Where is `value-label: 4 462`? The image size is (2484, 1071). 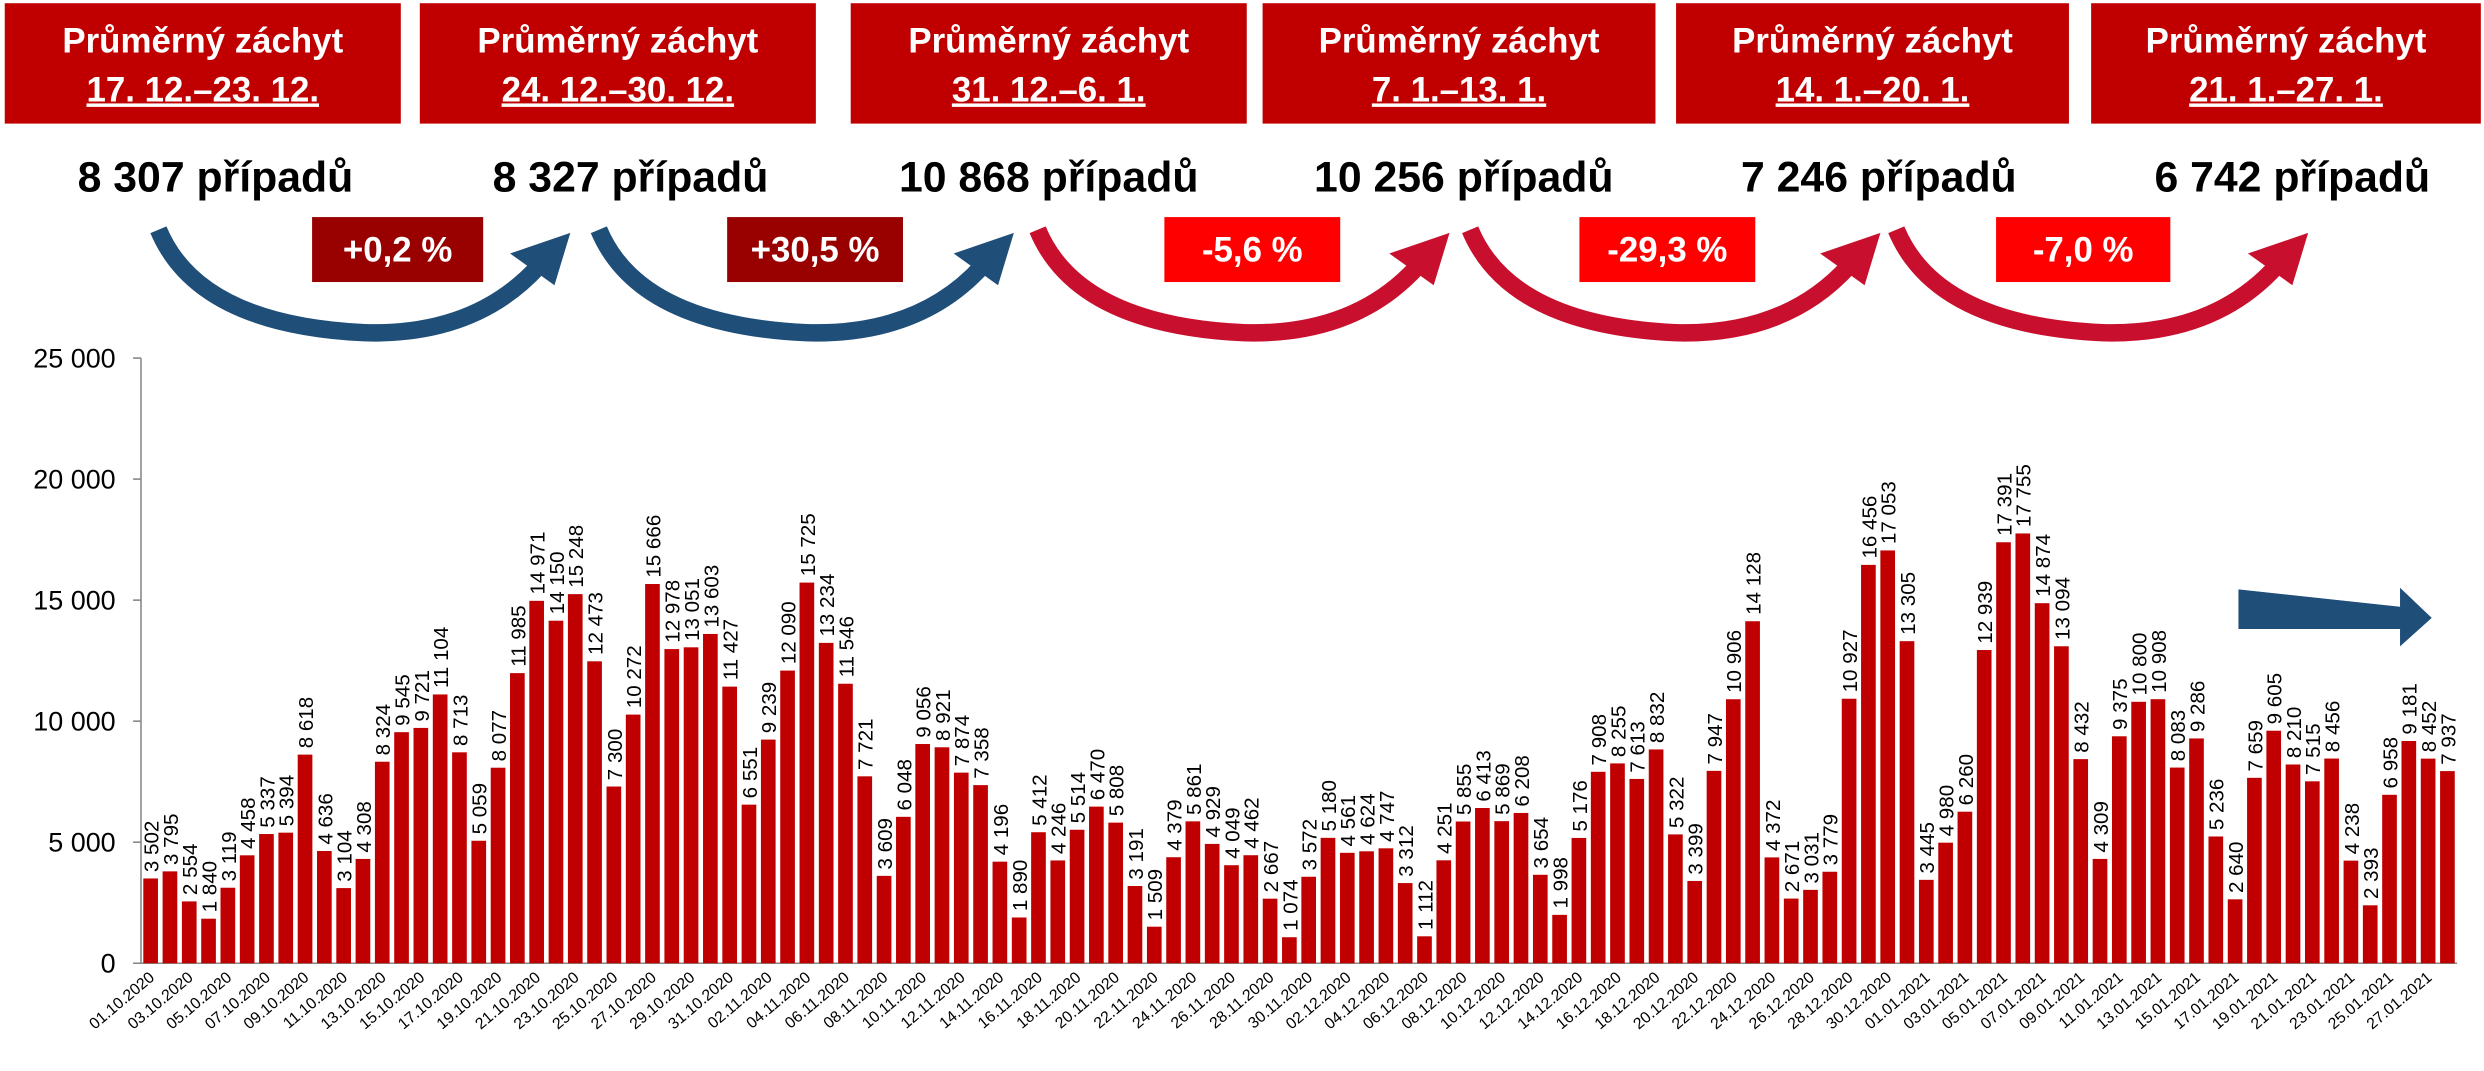
value-label: 4 462 is located at coordinates (1252, 823).